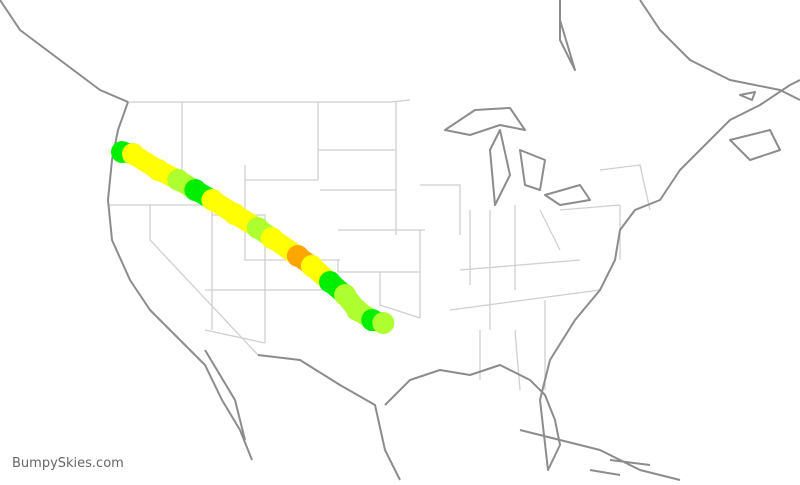  I want to click on flight-route, so click(253, 237).